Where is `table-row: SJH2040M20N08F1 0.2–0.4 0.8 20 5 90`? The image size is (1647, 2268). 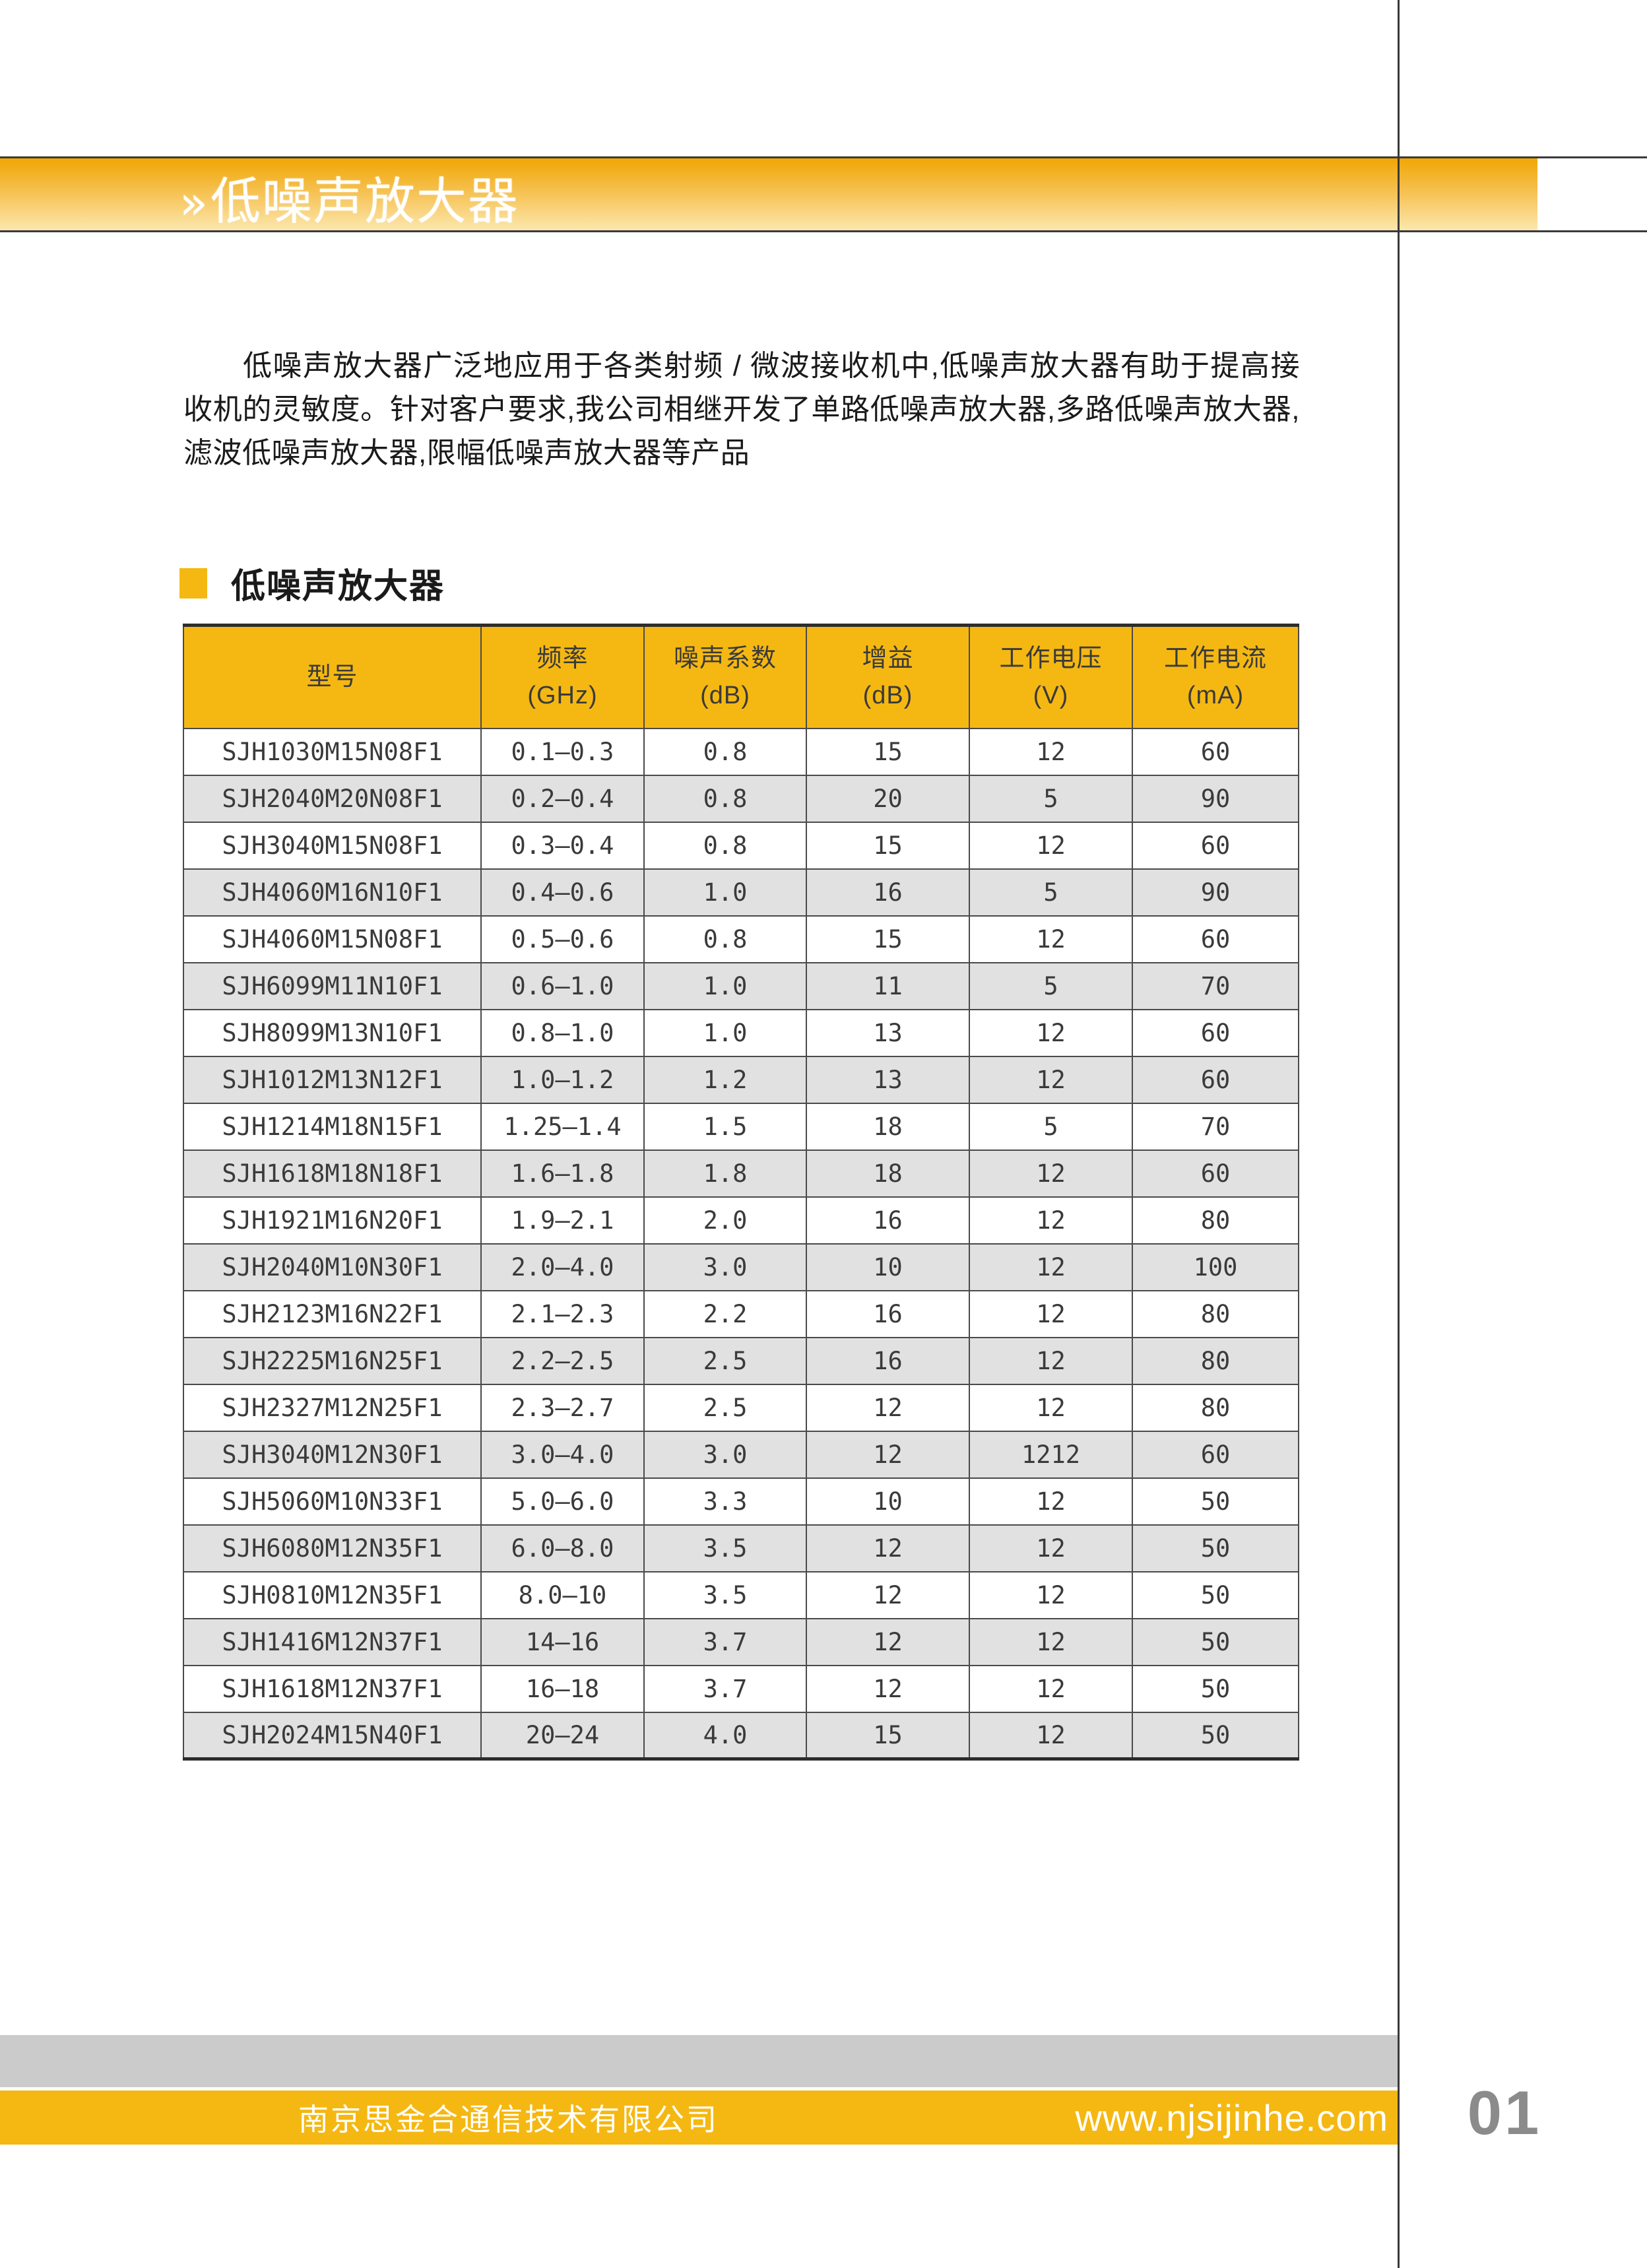 table-row: SJH2040M20N08F1 0.2–0.4 0.8 20 5 90 is located at coordinates (741, 799).